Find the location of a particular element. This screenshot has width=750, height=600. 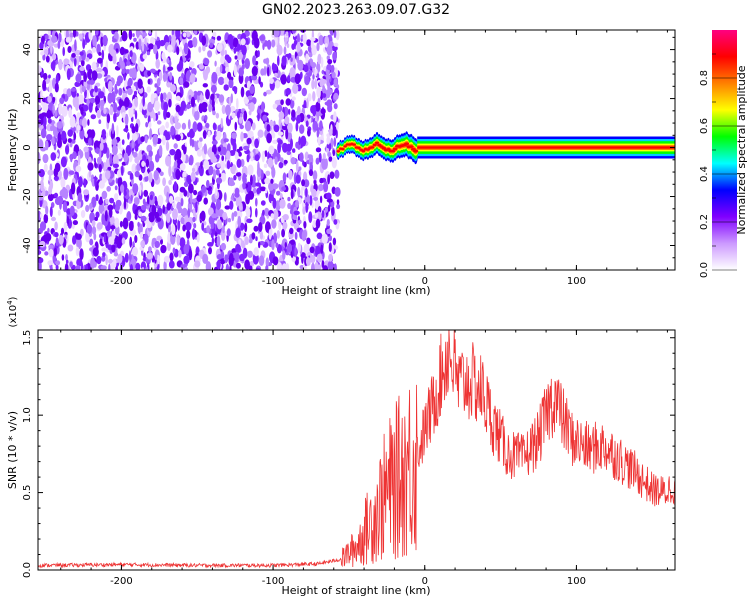

heatmap-ytick-label: 0 is located at coordinates (27, 147).